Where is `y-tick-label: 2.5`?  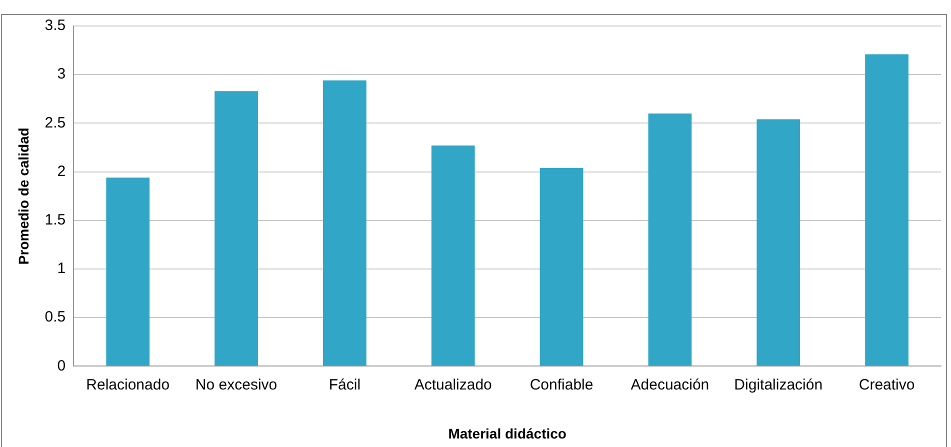 y-tick-label: 2.5 is located at coordinates (55, 123).